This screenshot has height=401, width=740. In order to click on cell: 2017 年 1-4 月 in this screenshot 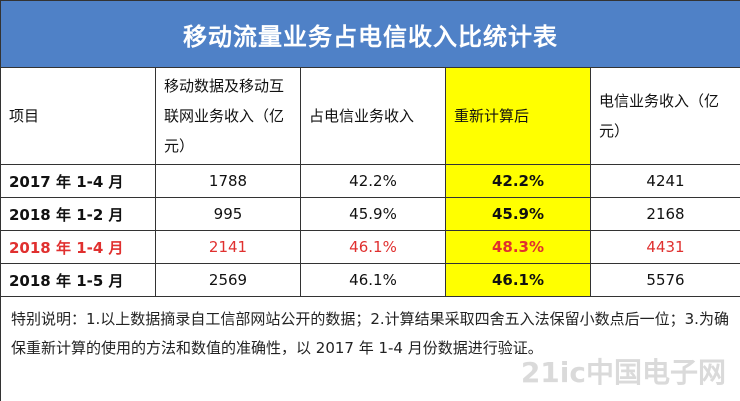, I will do `click(78, 181)`.